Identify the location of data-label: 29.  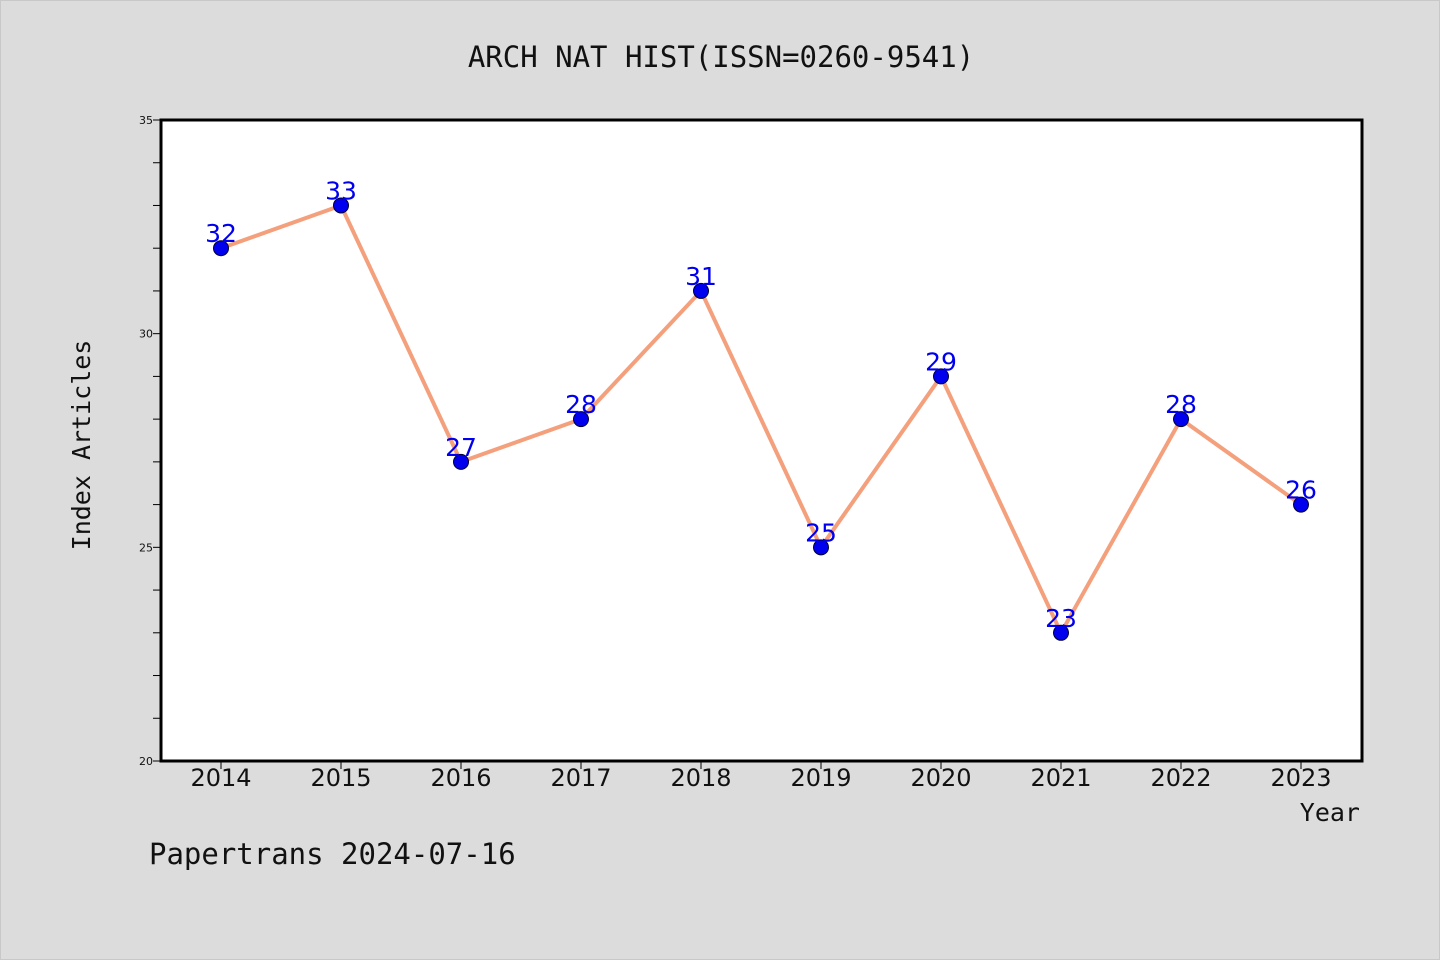
(941, 361).